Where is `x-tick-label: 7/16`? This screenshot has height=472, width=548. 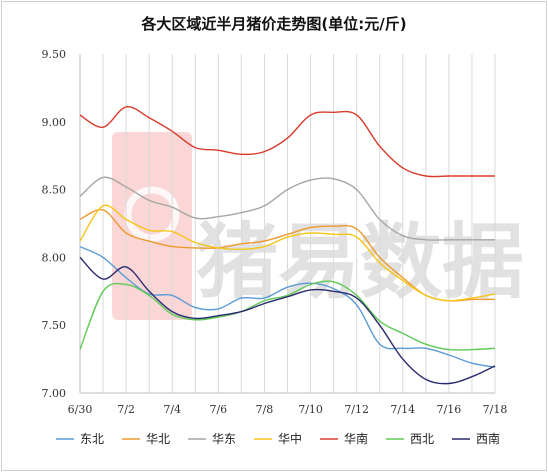
x-tick-label: 7/16 is located at coordinates (449, 409).